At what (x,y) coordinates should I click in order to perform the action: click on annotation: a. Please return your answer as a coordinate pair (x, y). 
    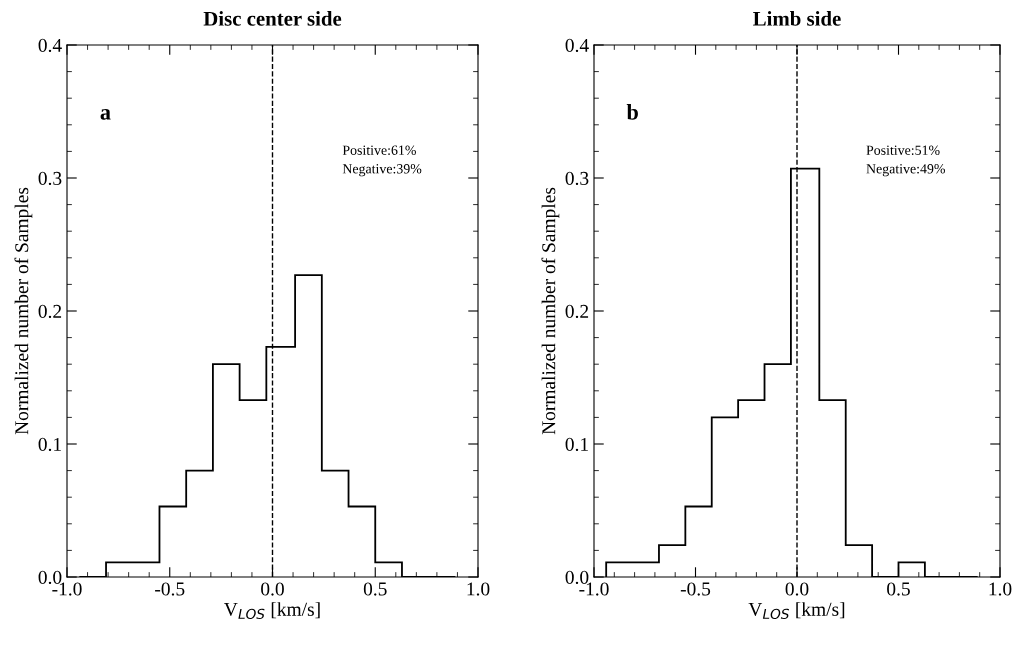
    Looking at the image, I should click on (105, 114).